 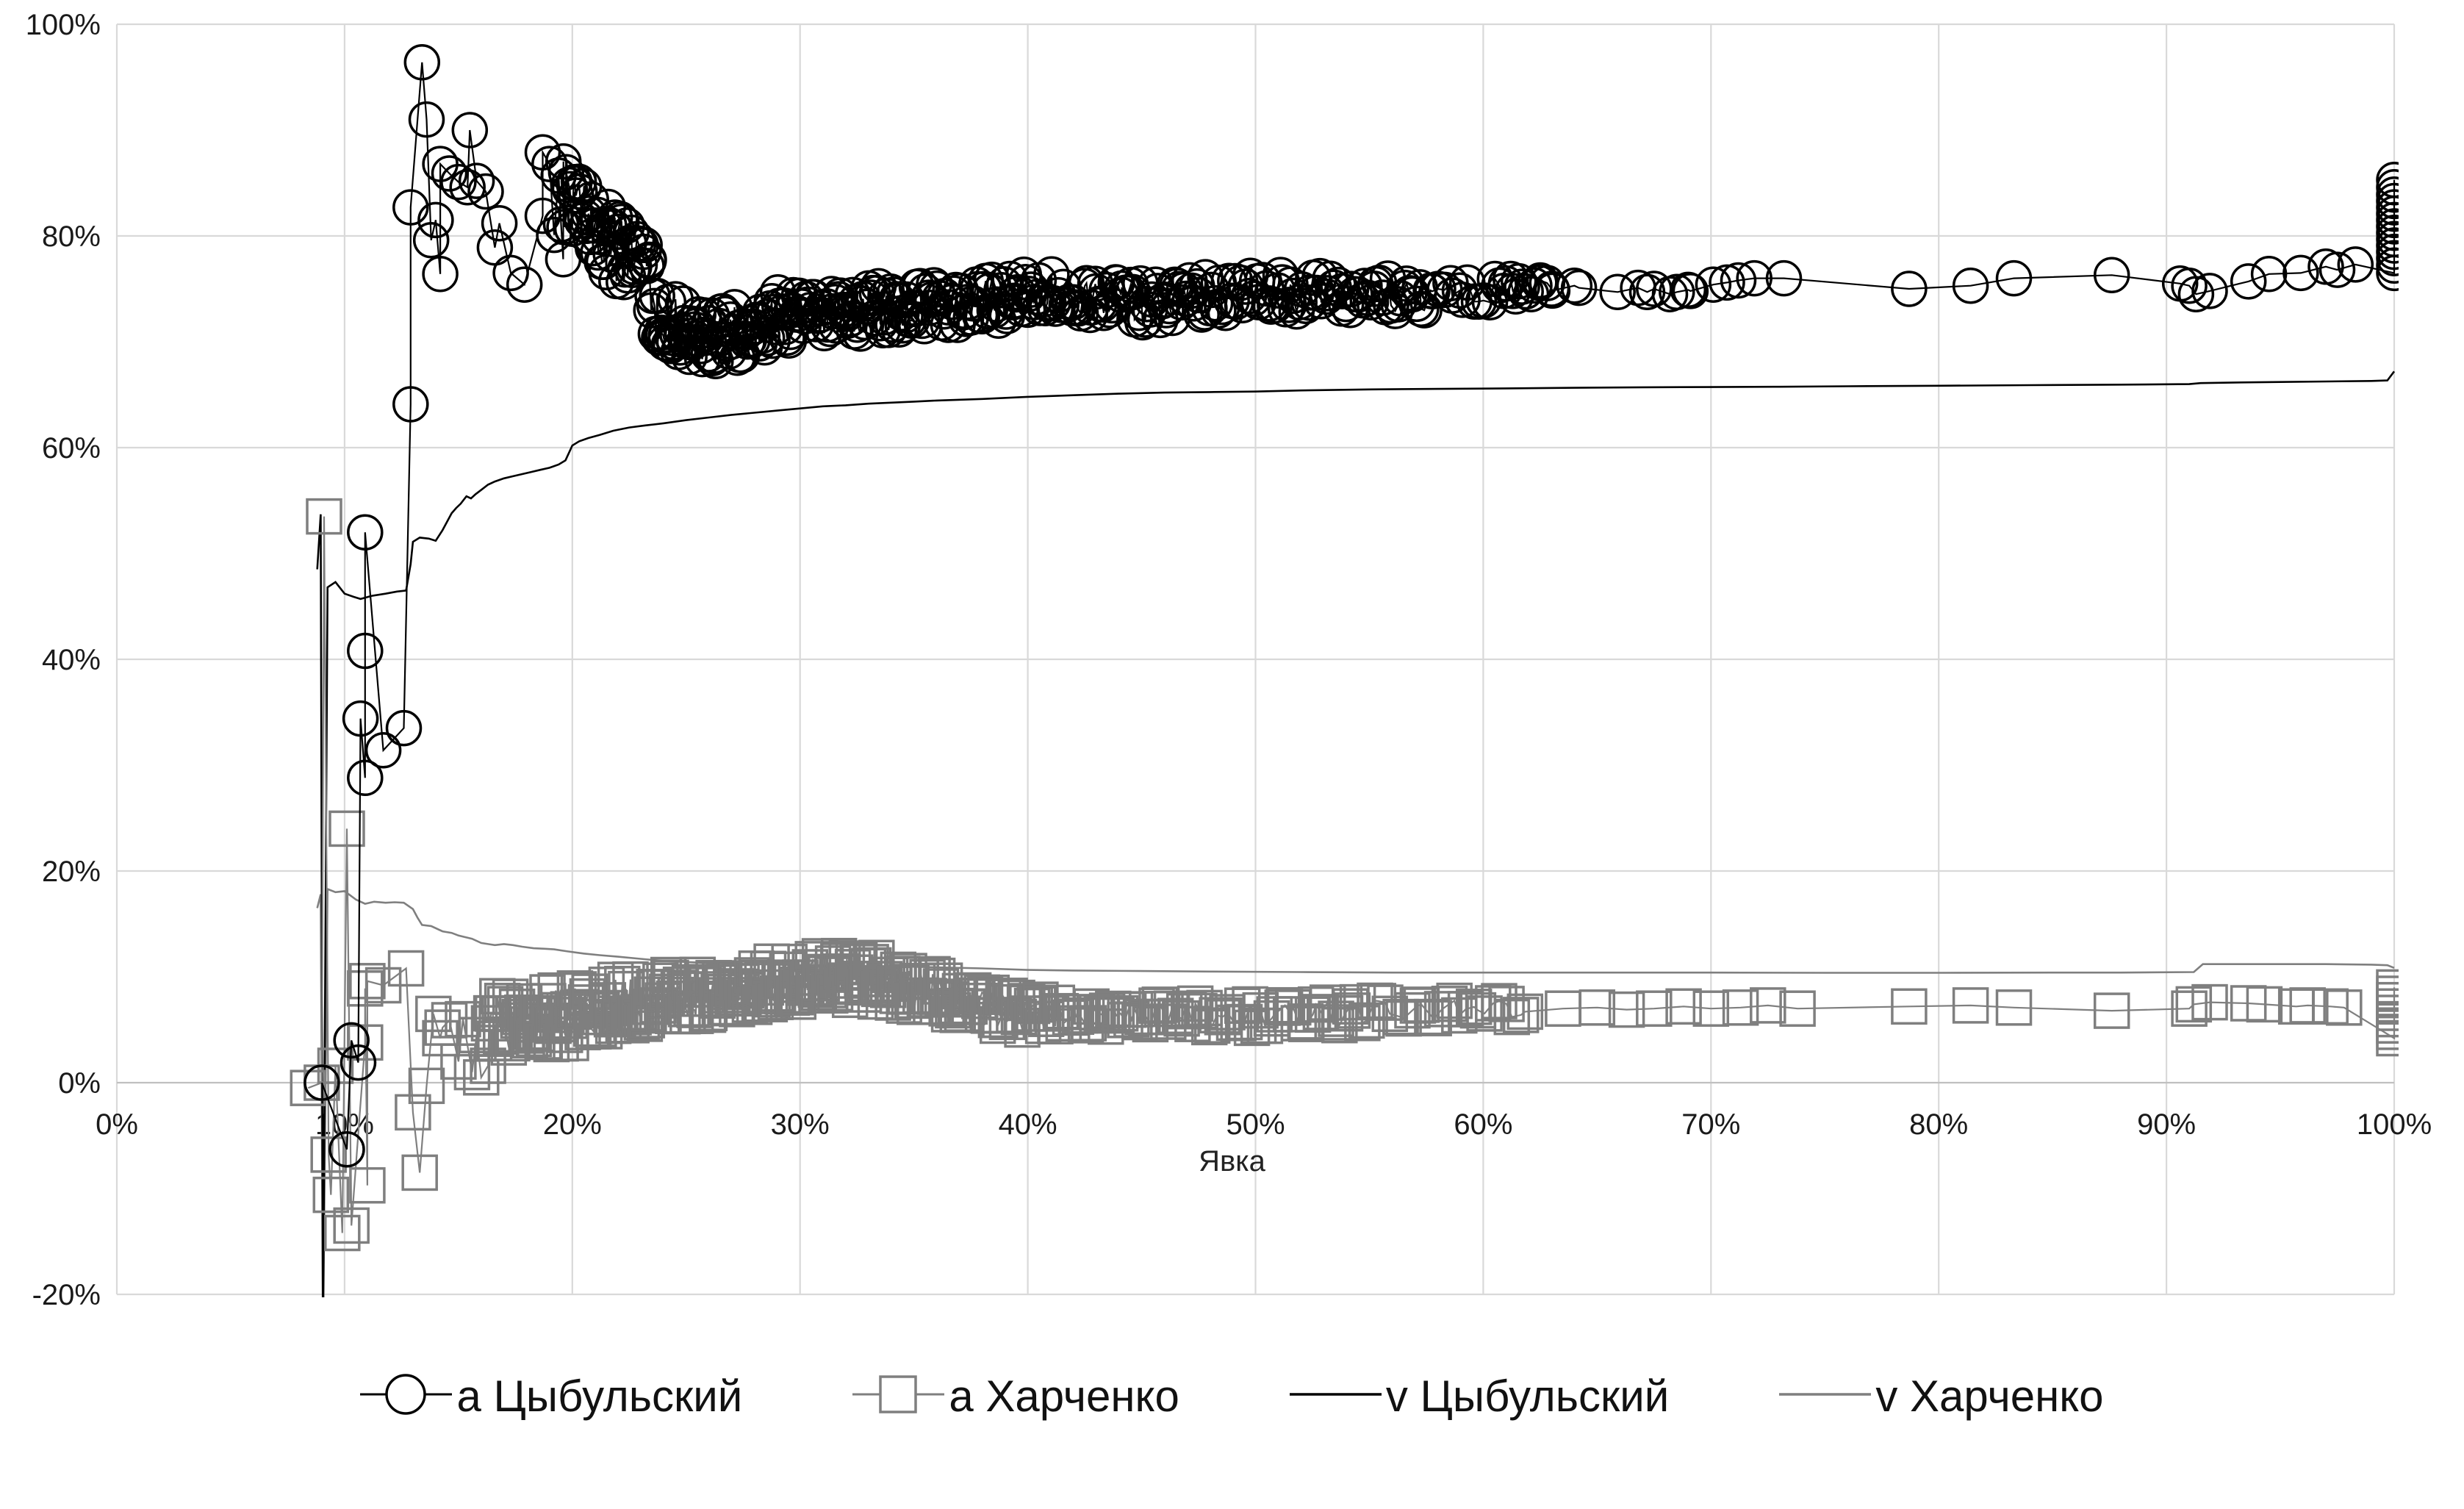 What do you see at coordinates (899, 1396) in the screenshot?
I see `square-marker-icon` at bounding box center [899, 1396].